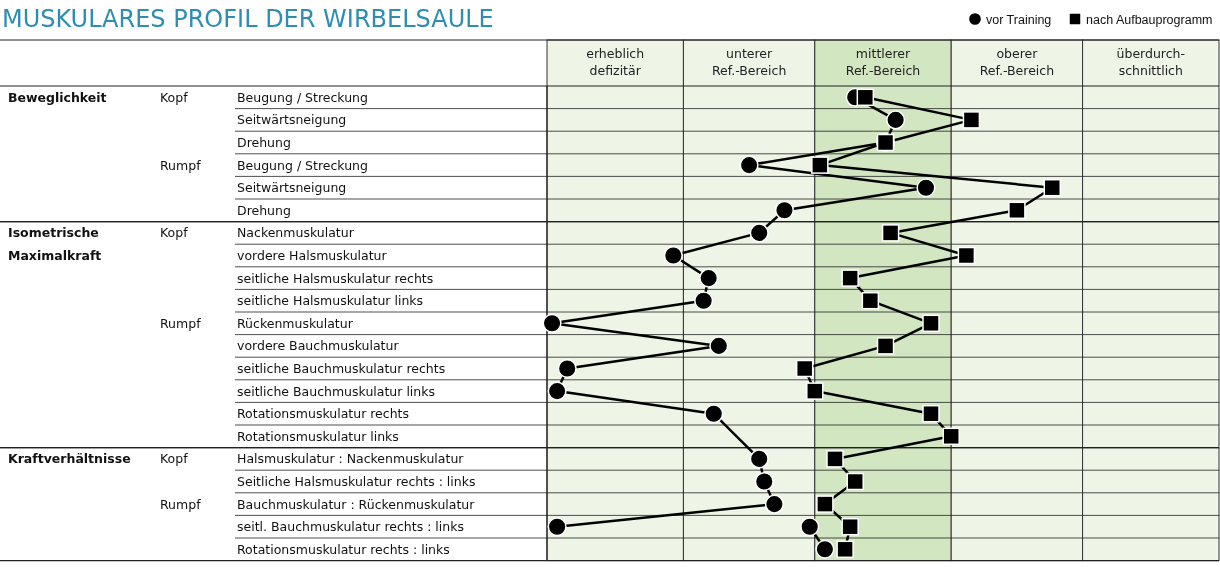  What do you see at coordinates (1149, 19) in the screenshot?
I see `legend-label: nach Aufbauprogramm` at bounding box center [1149, 19].